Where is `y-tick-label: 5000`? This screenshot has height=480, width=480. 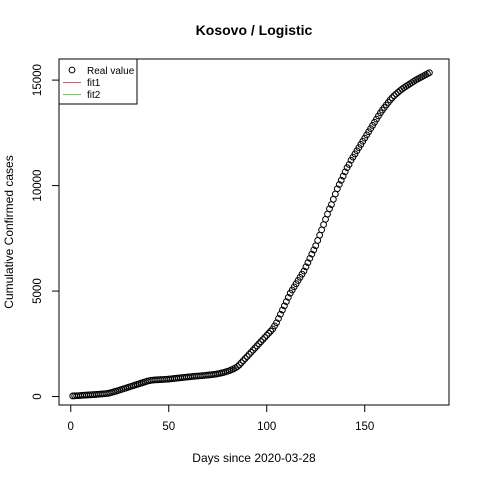
y-tick-label: 5000 is located at coordinates (38, 291).